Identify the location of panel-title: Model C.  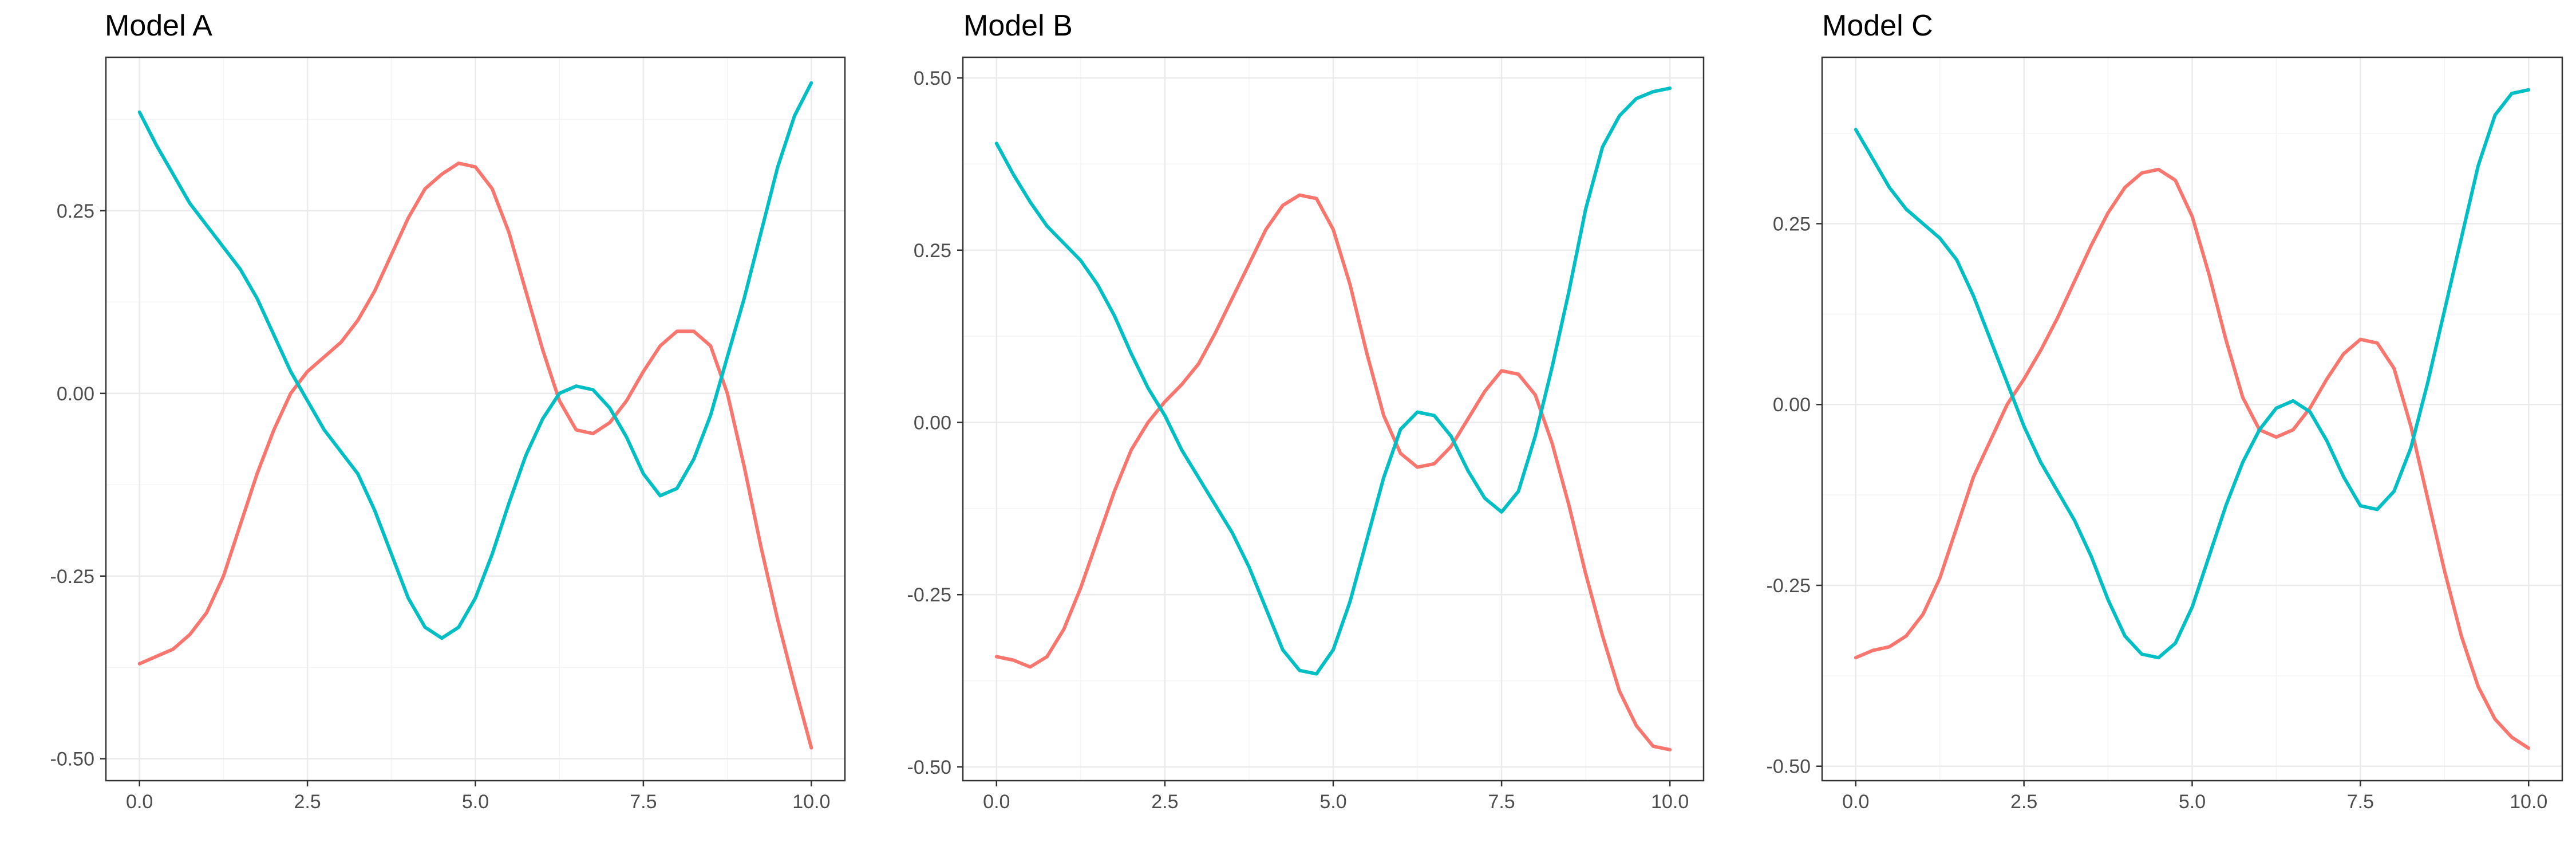
(1877, 25).